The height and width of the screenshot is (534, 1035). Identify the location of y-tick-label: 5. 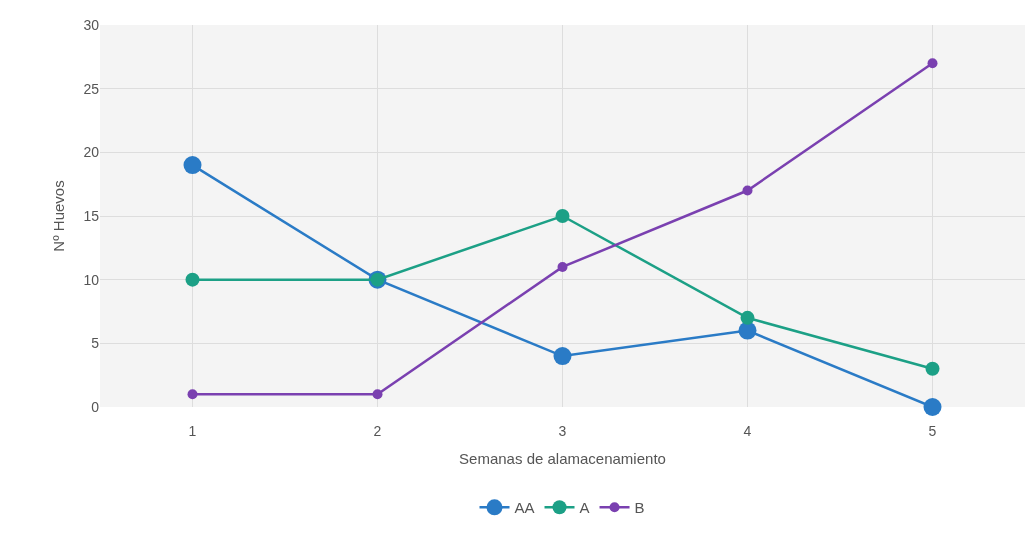
(95, 343).